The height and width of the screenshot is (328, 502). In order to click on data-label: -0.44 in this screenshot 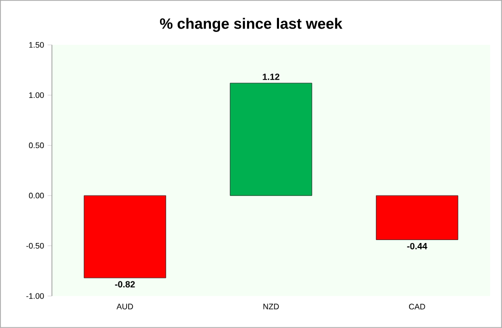, I will do `click(417, 246)`.